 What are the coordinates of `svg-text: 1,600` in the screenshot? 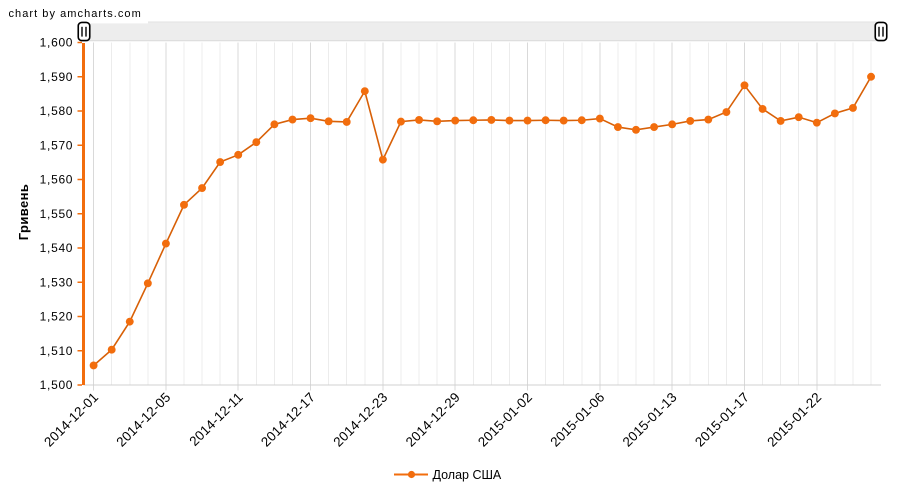 It's located at (57, 43).